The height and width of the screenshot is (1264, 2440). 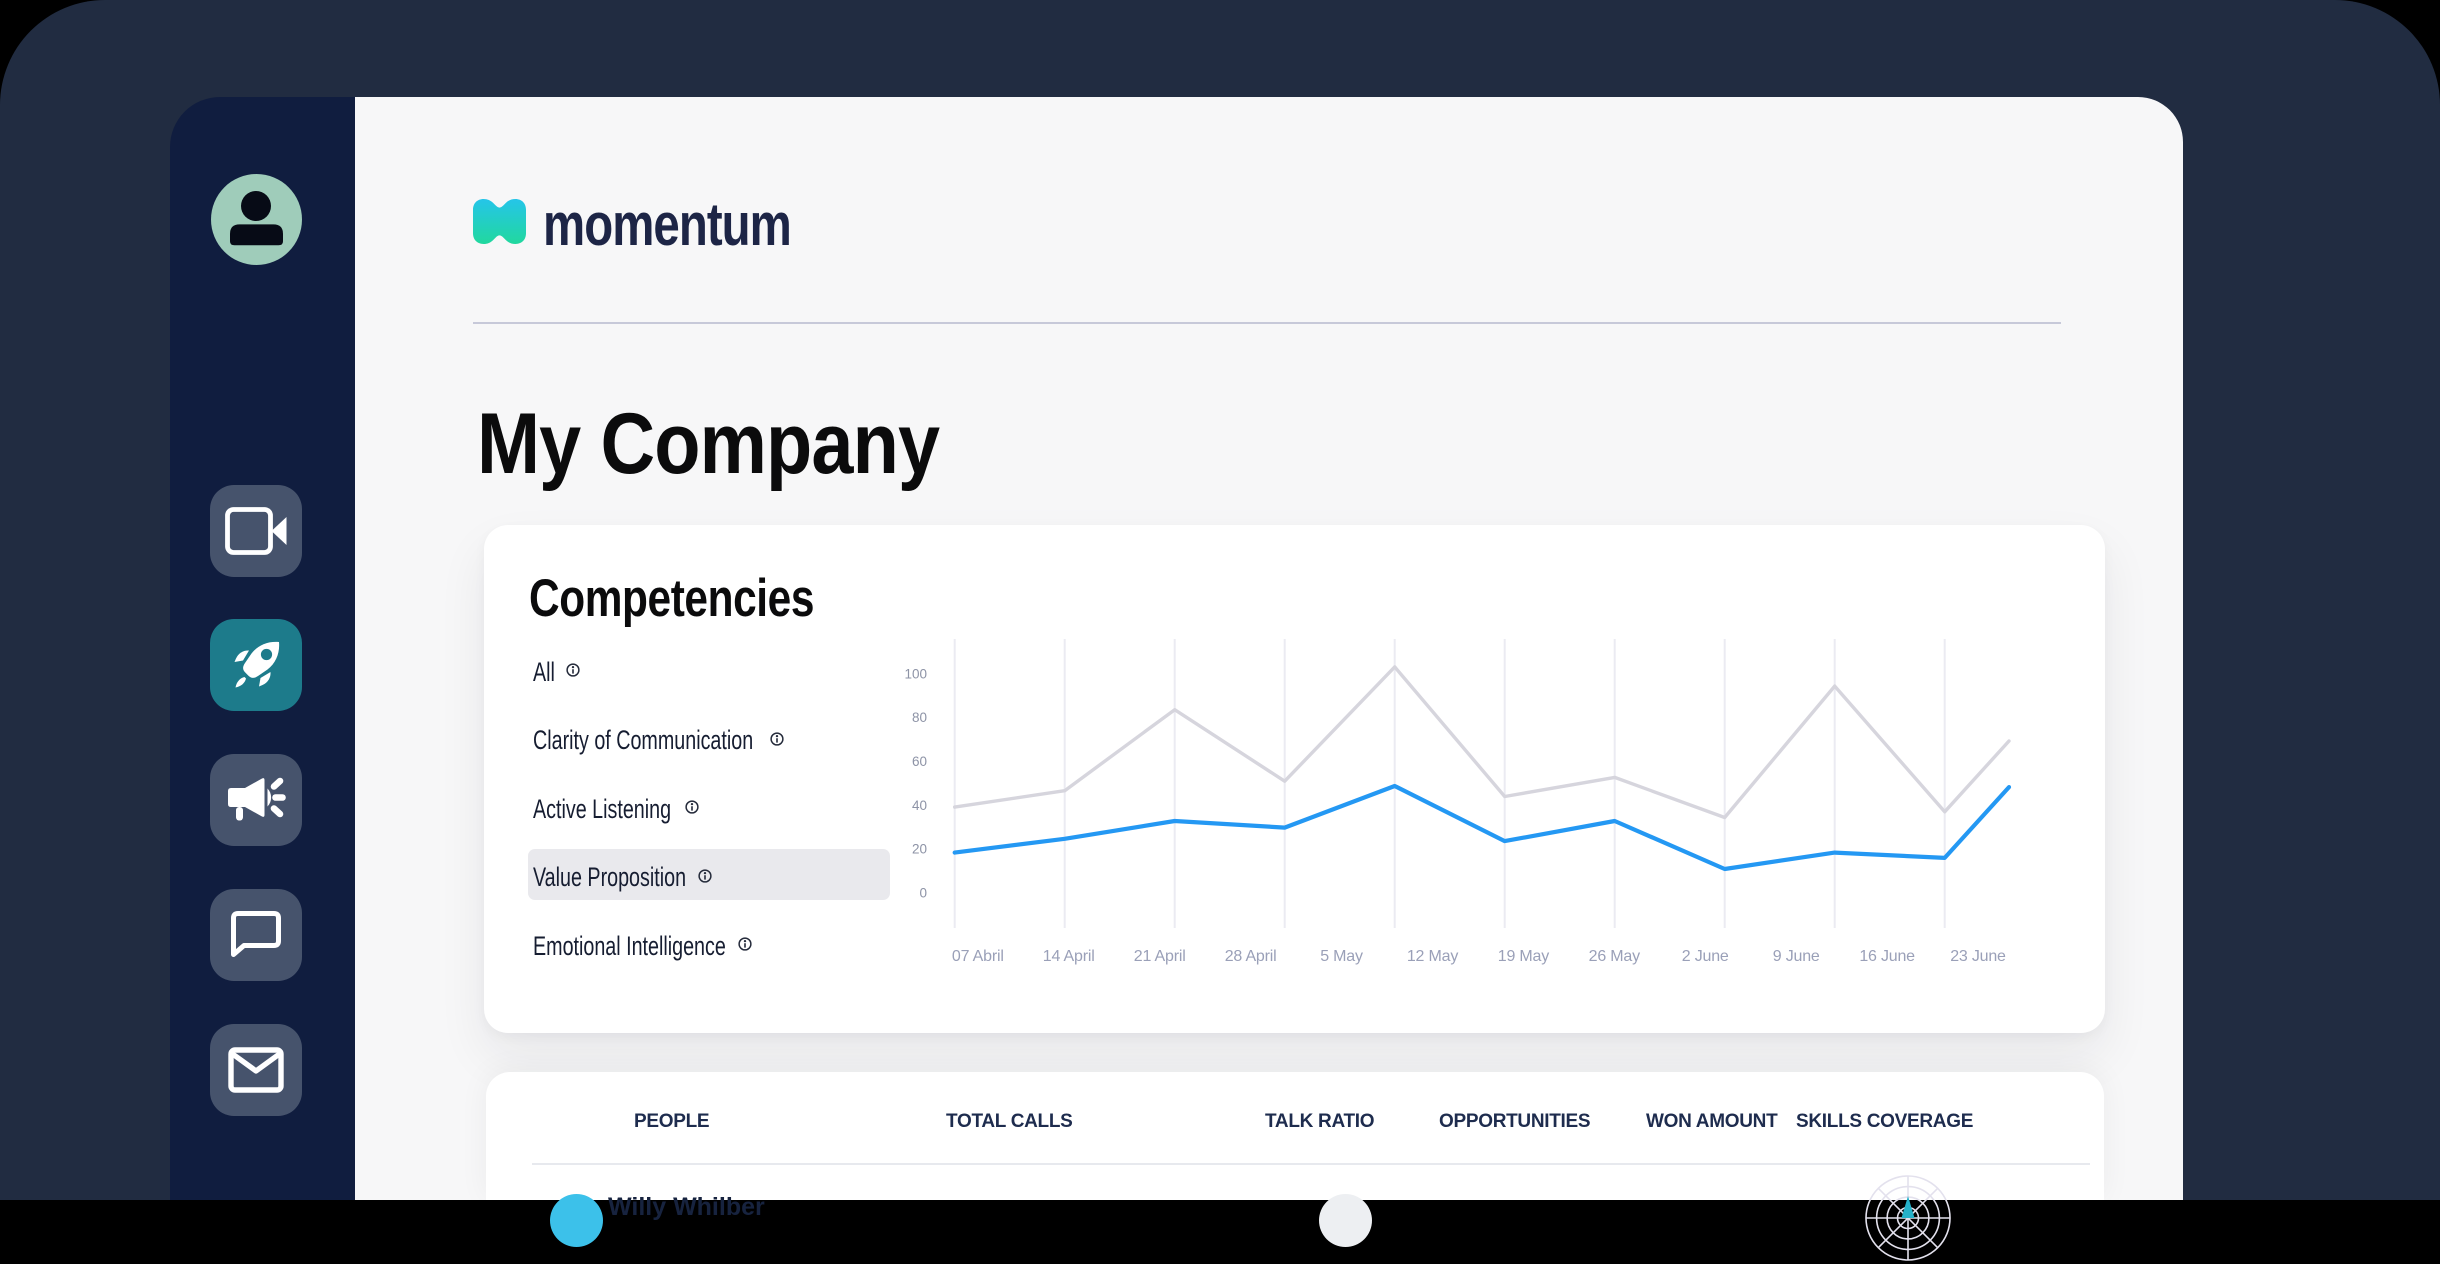 I want to click on svg-text: 21 April, so click(x=1160, y=956).